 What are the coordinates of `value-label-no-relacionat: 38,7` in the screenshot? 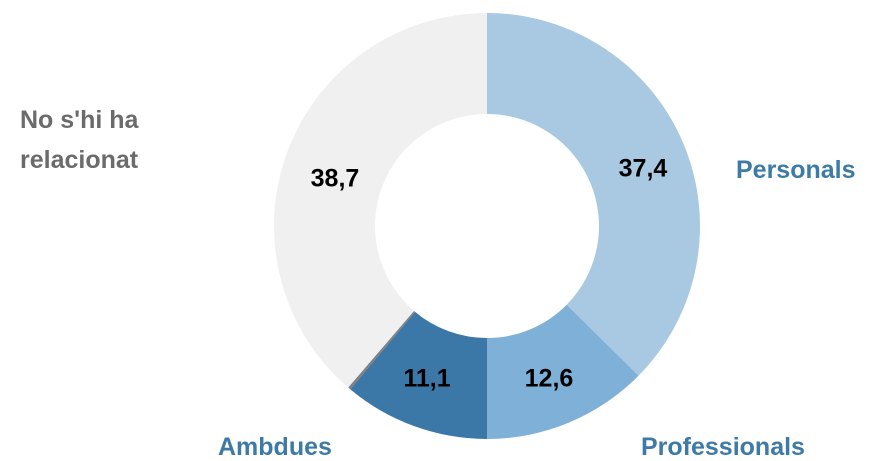 It's located at (335, 179).